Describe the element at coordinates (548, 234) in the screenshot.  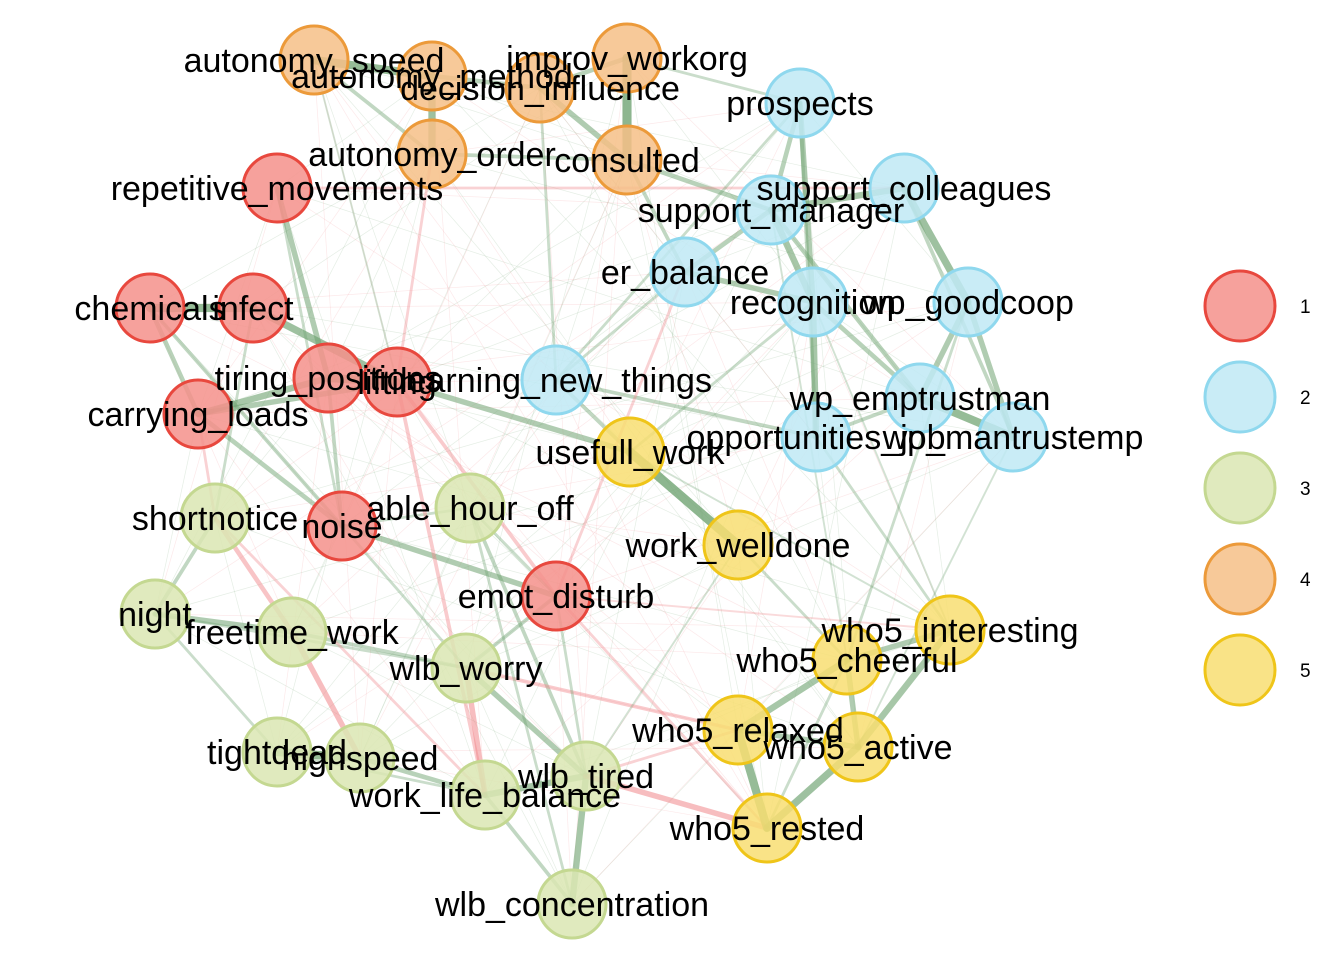
I see `edge-decision_influence-learning_new_things` at that location.